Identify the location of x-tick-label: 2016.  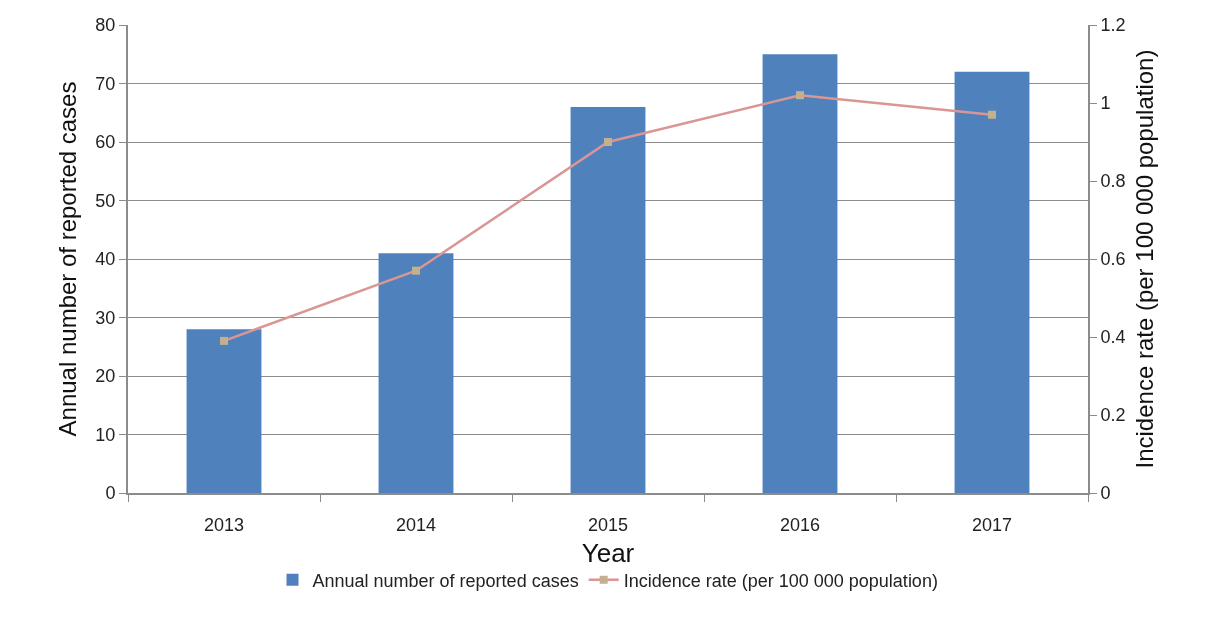
(800, 524).